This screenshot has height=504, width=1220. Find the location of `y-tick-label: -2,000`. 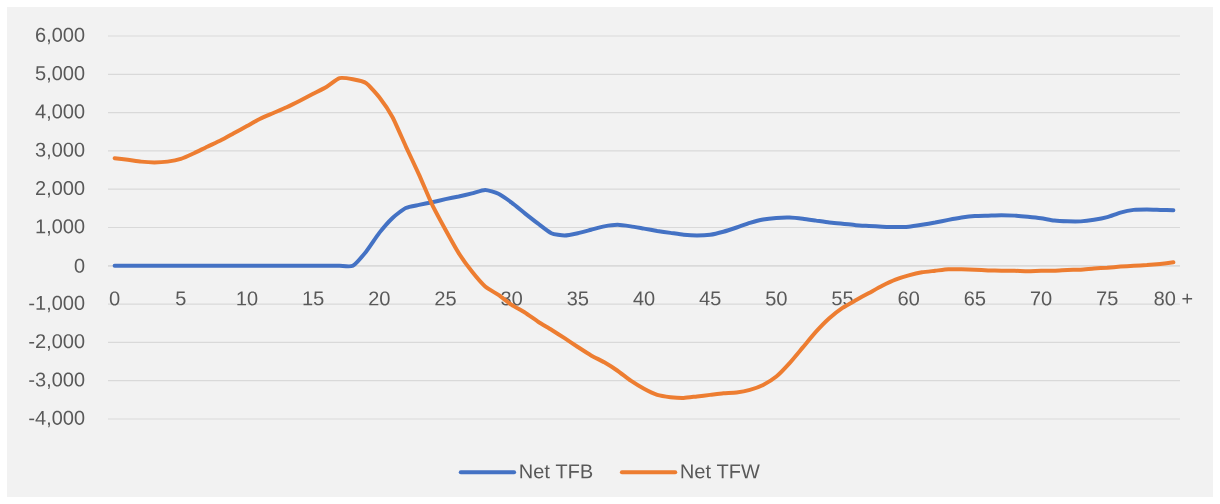

y-tick-label: -2,000 is located at coordinates (57, 342).